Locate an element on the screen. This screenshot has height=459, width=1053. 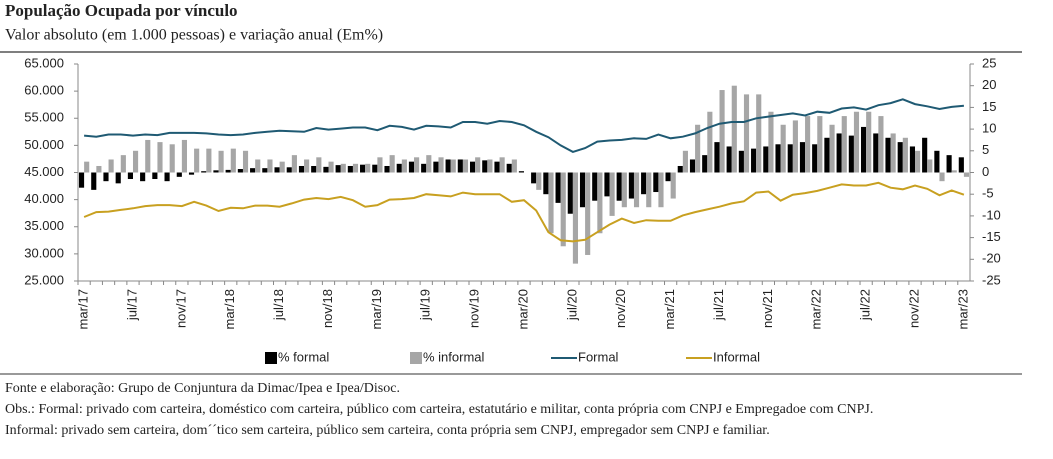
legend-label: % informal is located at coordinates (454, 356).